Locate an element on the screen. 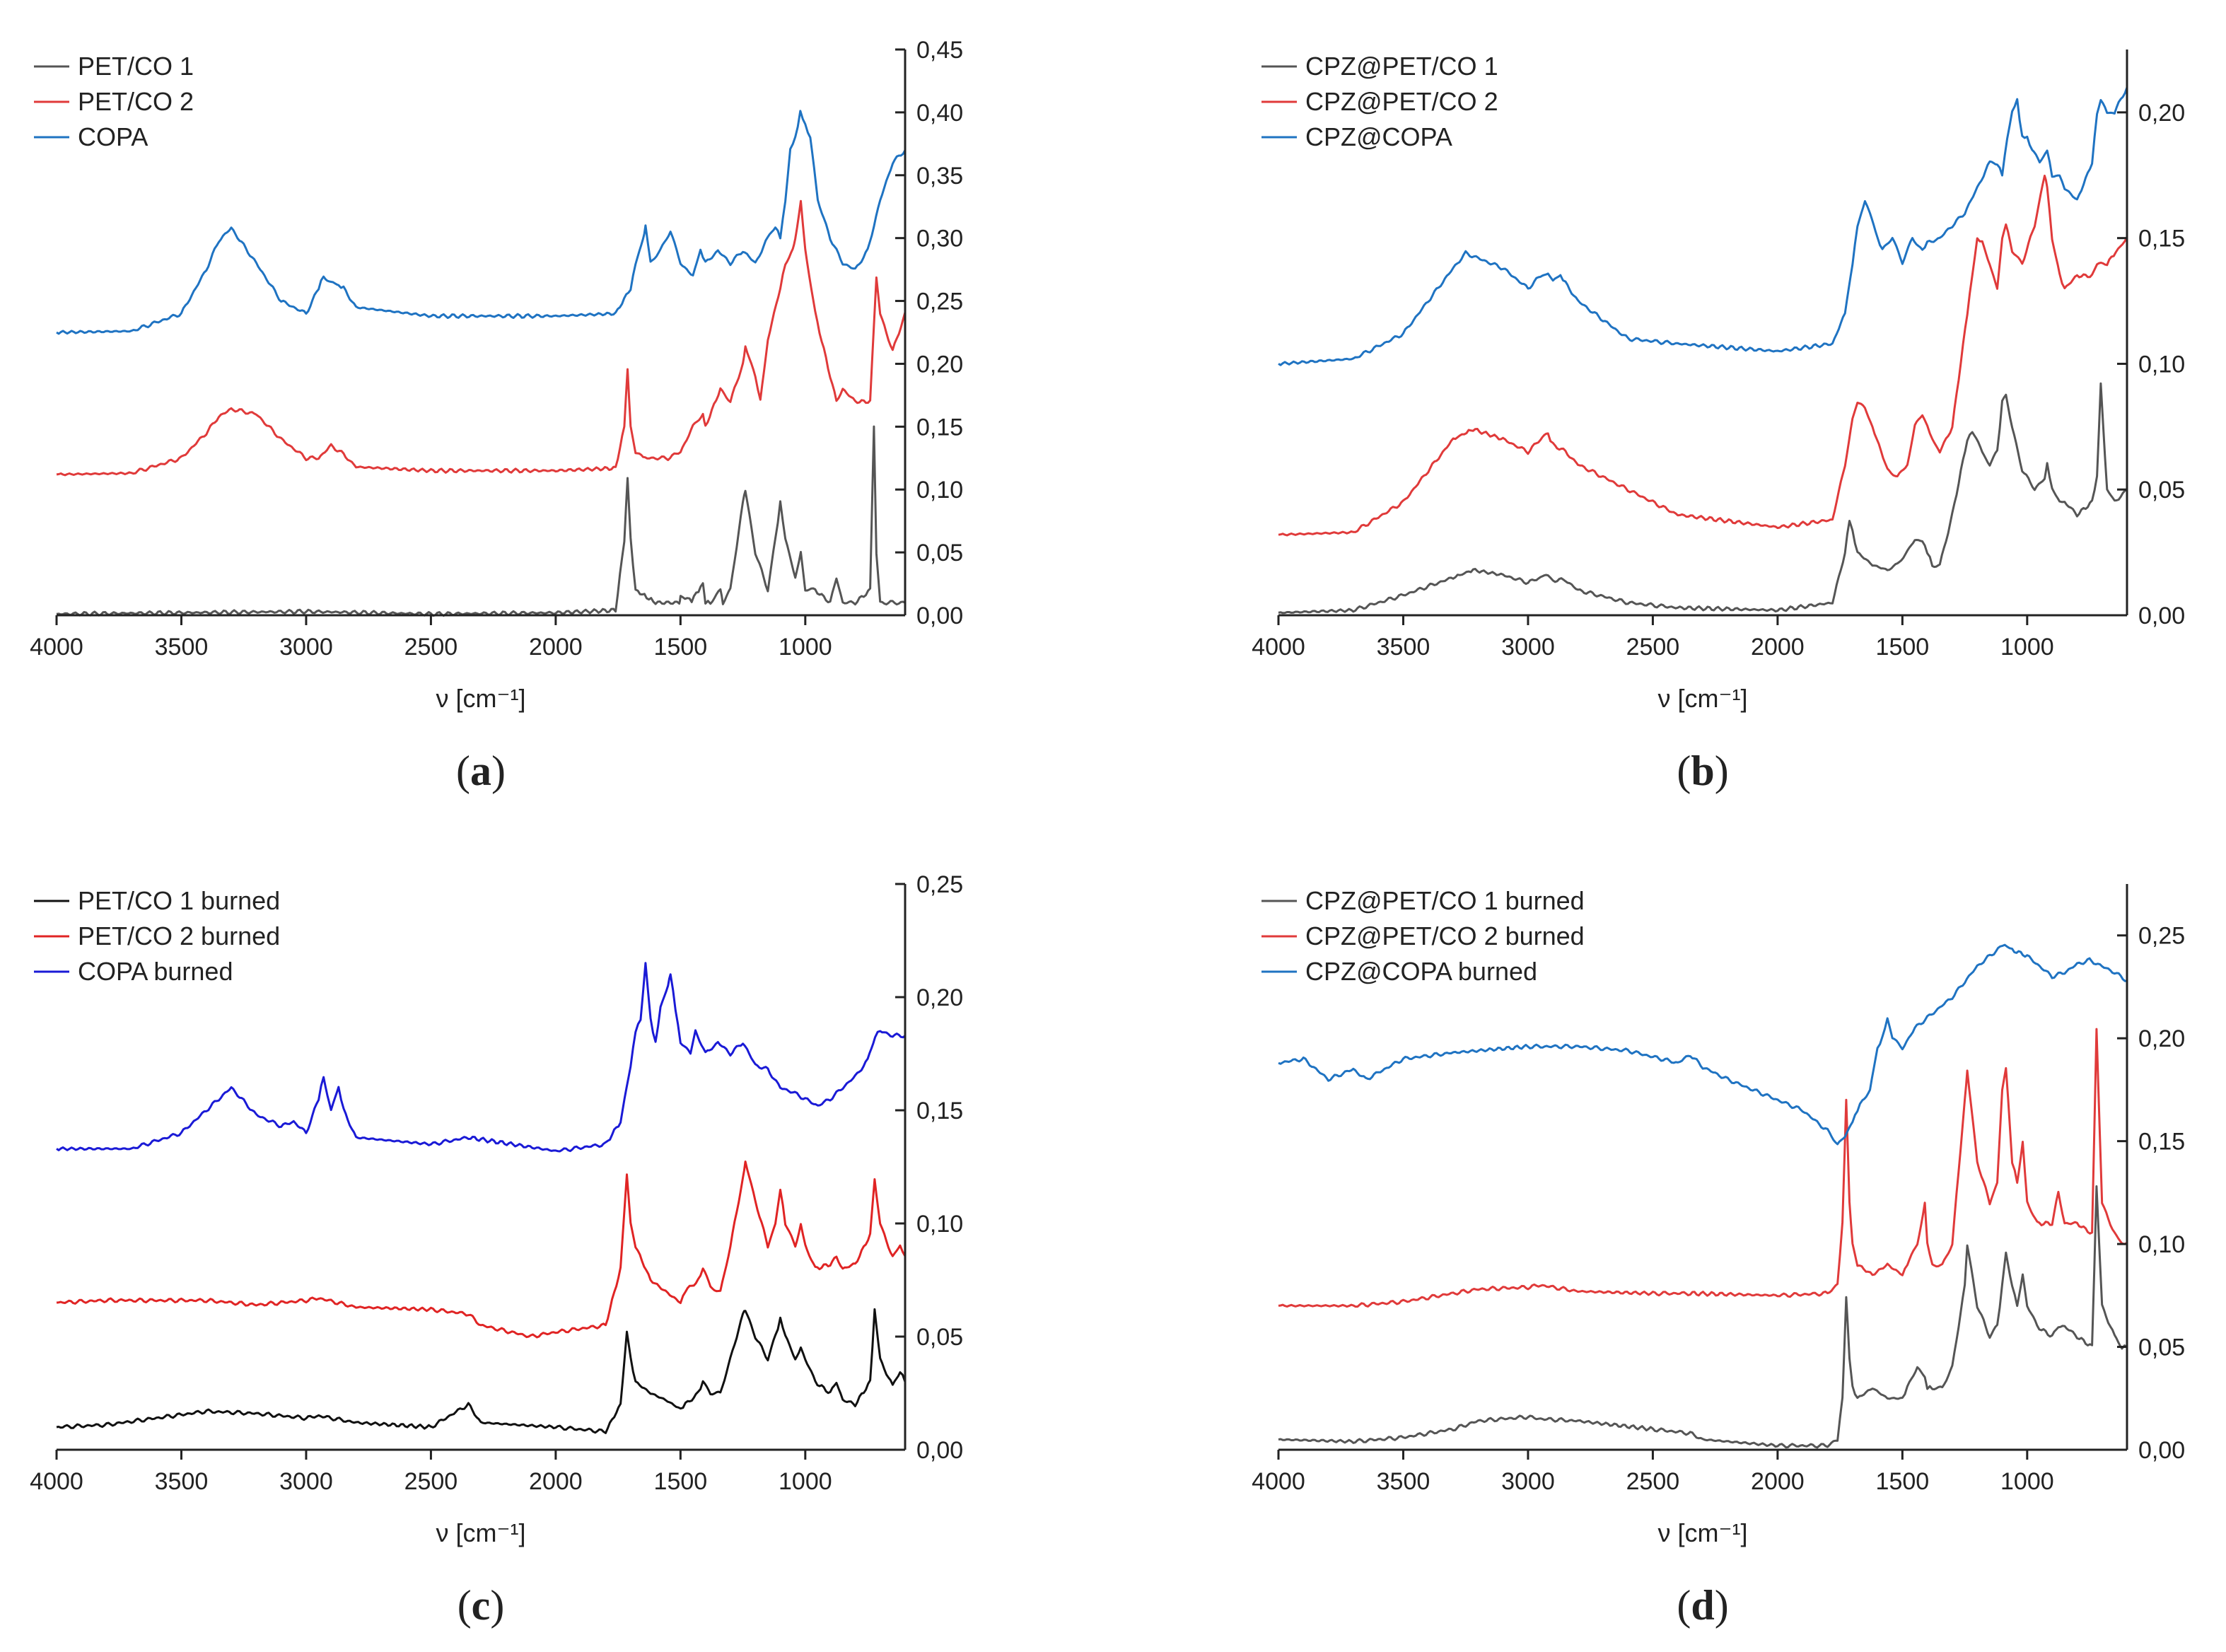  panel-letter-b: b is located at coordinates (1702, 771).